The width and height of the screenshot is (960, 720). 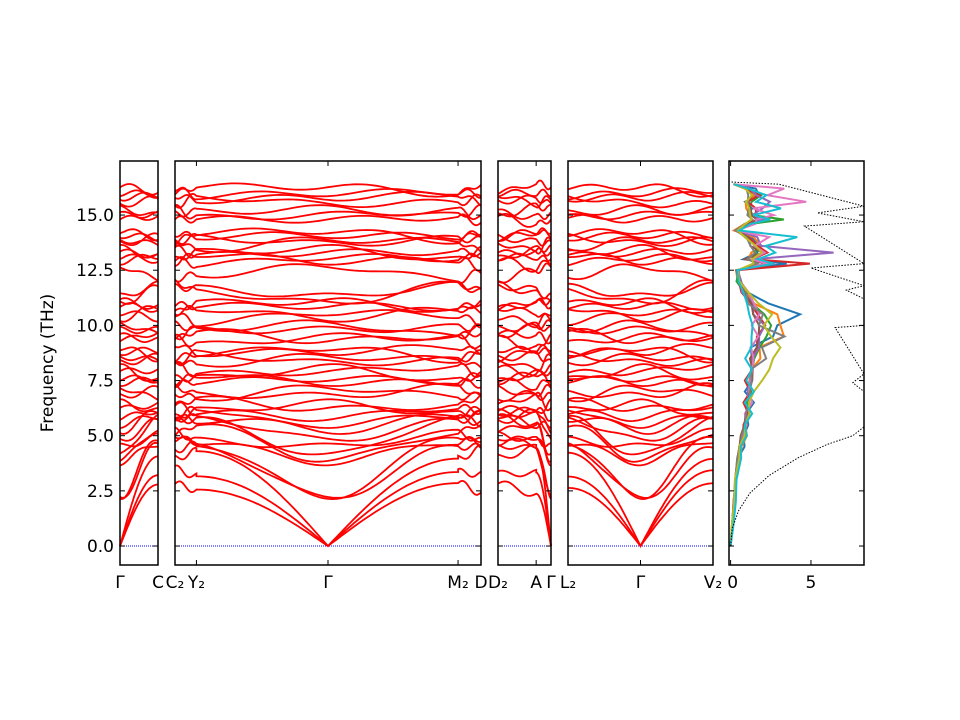 What do you see at coordinates (457, 583) in the screenshot?
I see `x-tick-label: M₂` at bounding box center [457, 583].